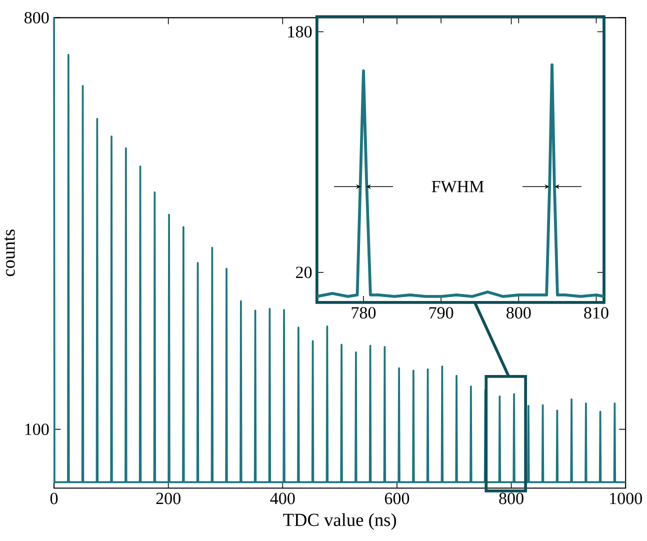  I want to click on y-tick-label: 20, so click(304, 272).